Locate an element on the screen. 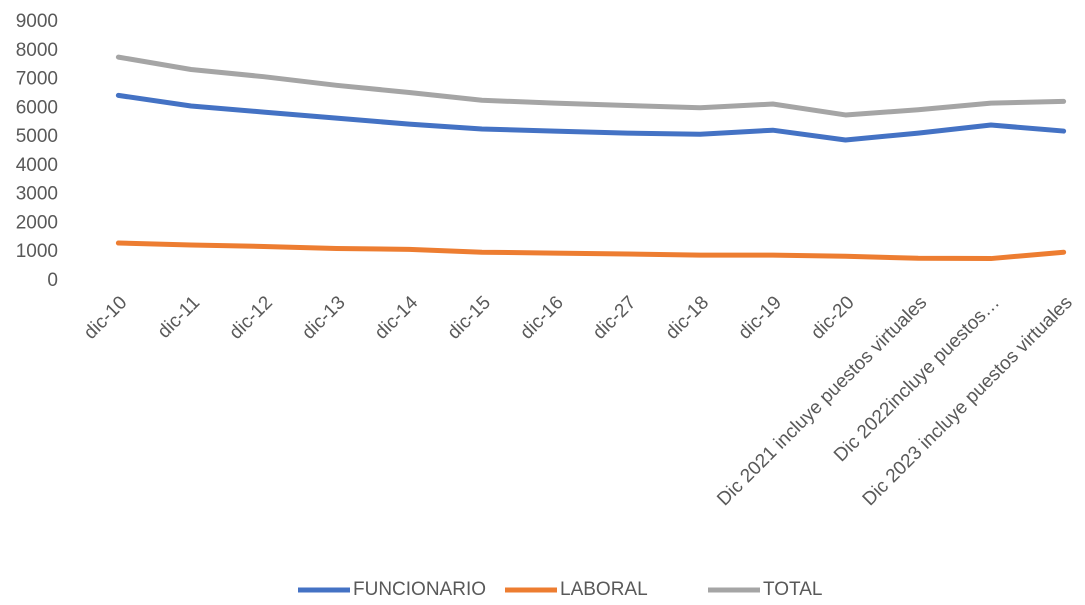  x-tick-label: dic-20 is located at coordinates (832, 317).